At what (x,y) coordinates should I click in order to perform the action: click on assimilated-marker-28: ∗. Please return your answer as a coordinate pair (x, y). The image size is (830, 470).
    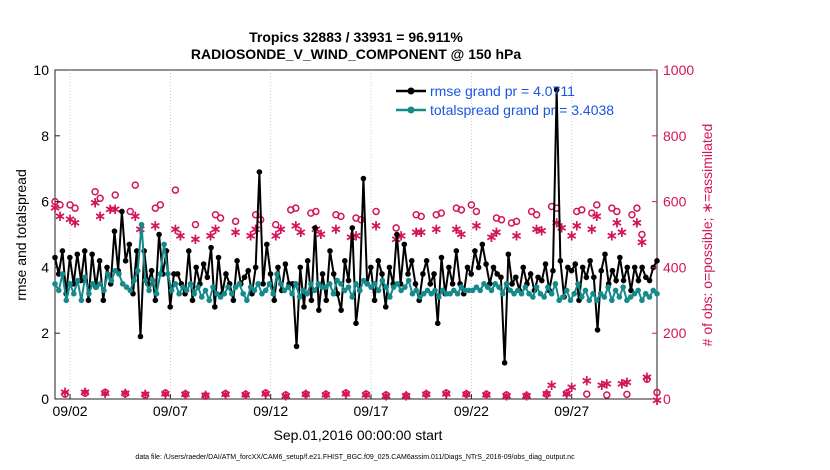
    Looking at the image, I should click on (336, 229).